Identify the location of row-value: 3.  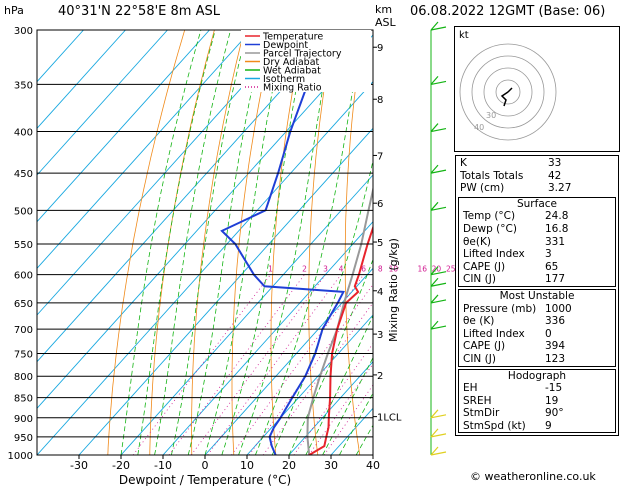
(548, 254).